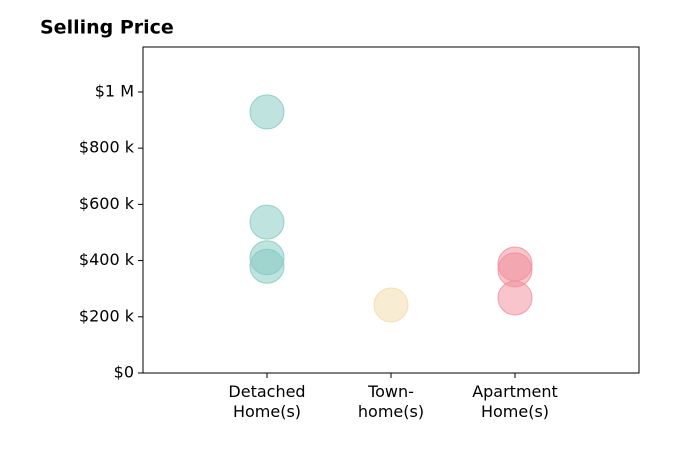 Image resolution: width=679 pixels, height=462 pixels. What do you see at coordinates (391, 401) in the screenshot?
I see `x-tick-label: Town- home(s)` at bounding box center [391, 401].